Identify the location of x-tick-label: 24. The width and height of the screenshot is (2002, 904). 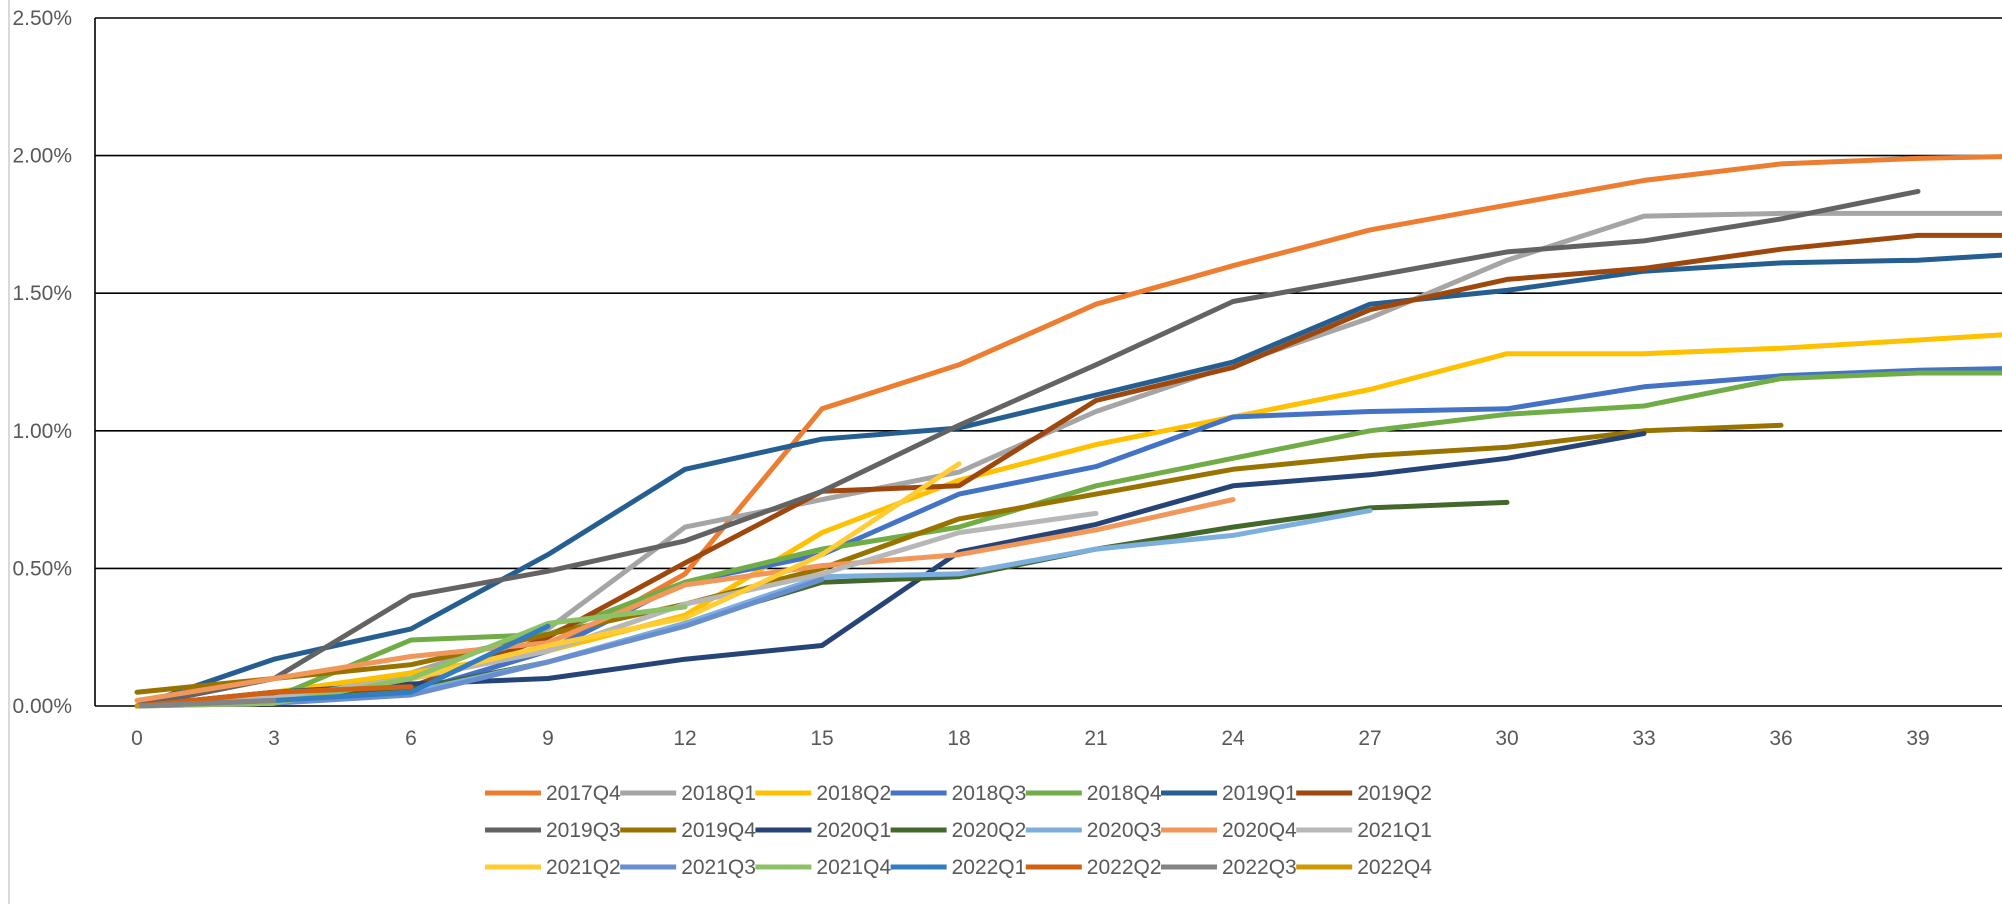
(1233, 738).